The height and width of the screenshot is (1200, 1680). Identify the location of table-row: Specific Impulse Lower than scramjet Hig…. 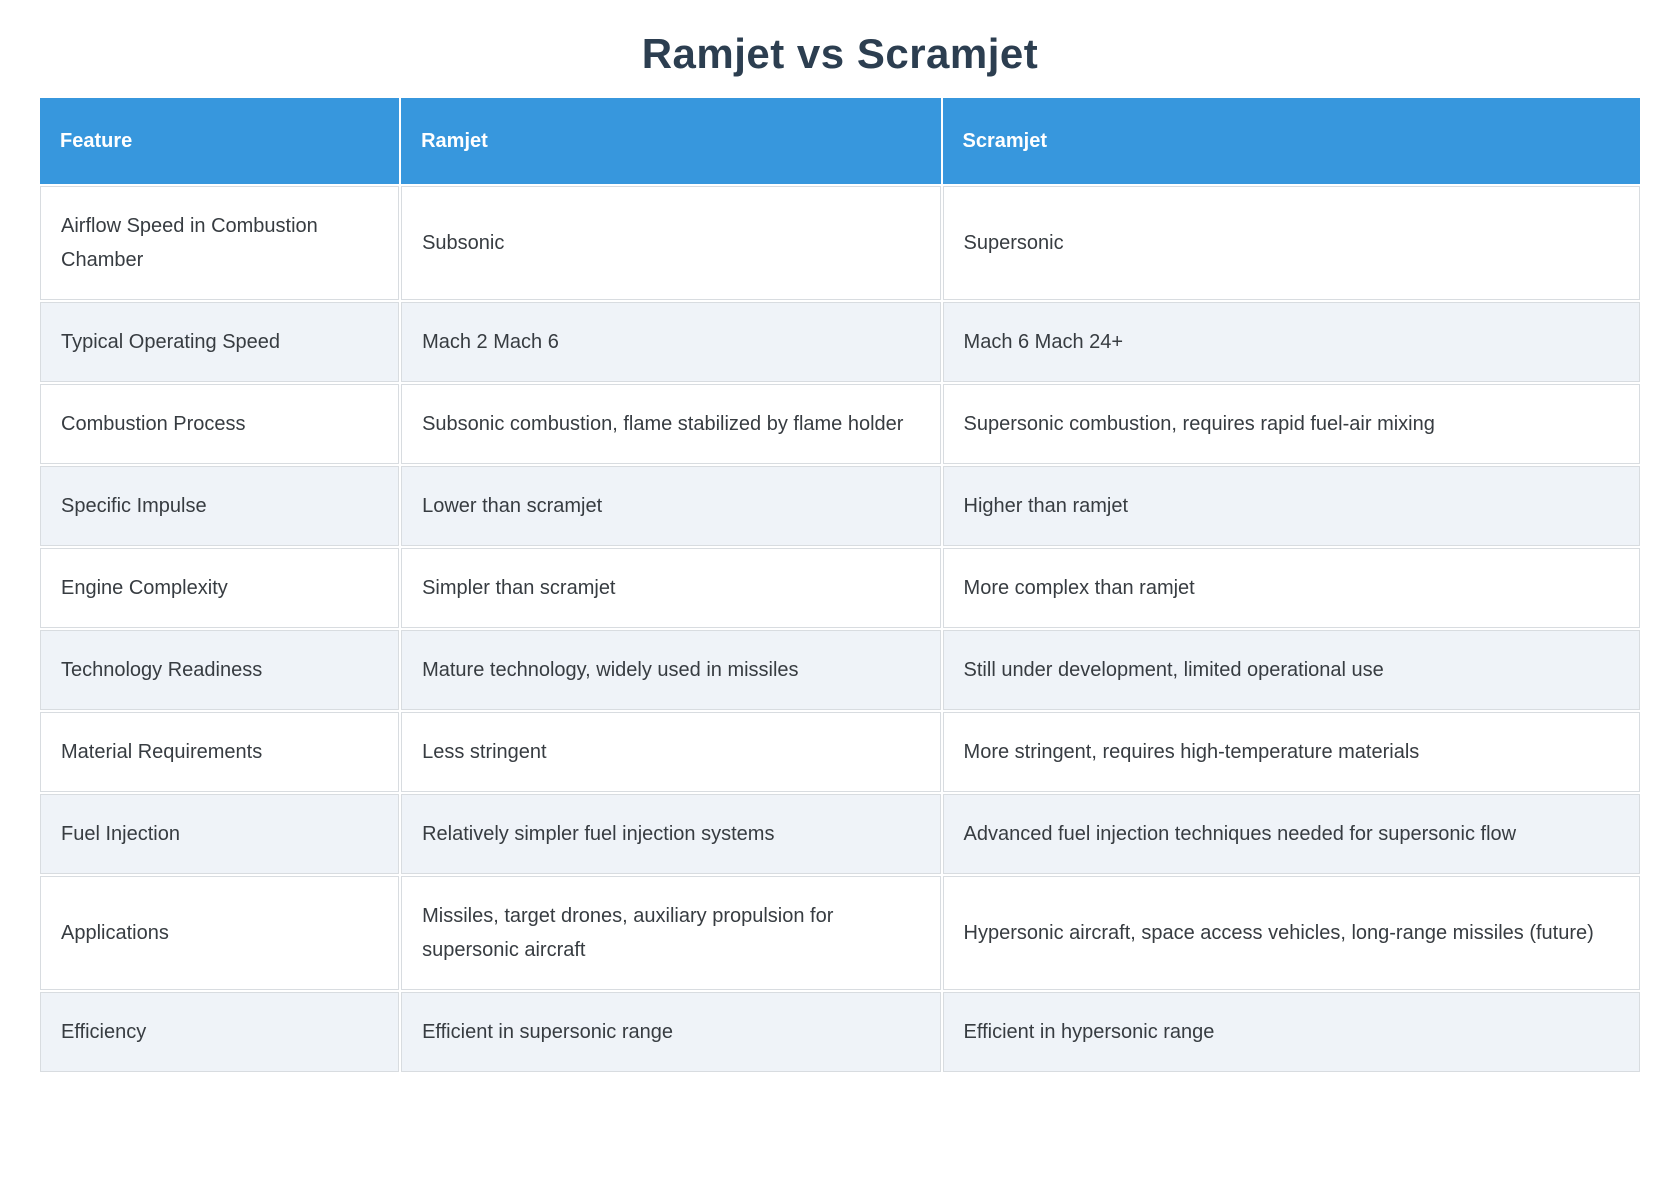
(840, 506).